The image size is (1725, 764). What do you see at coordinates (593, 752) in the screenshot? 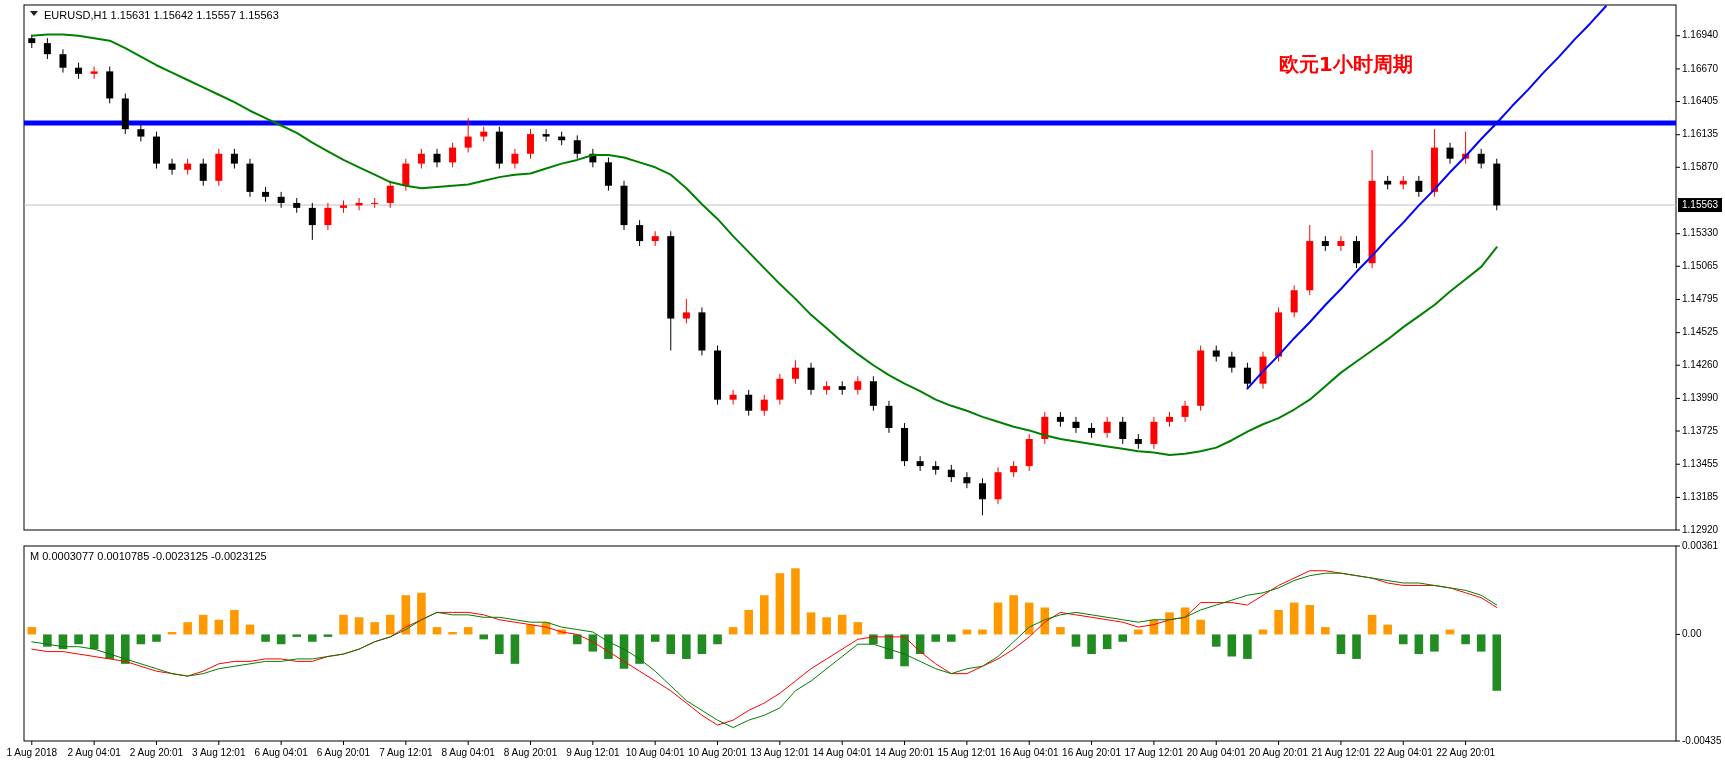
I see `x-tick-label: 9 Aug 12:01` at bounding box center [593, 752].